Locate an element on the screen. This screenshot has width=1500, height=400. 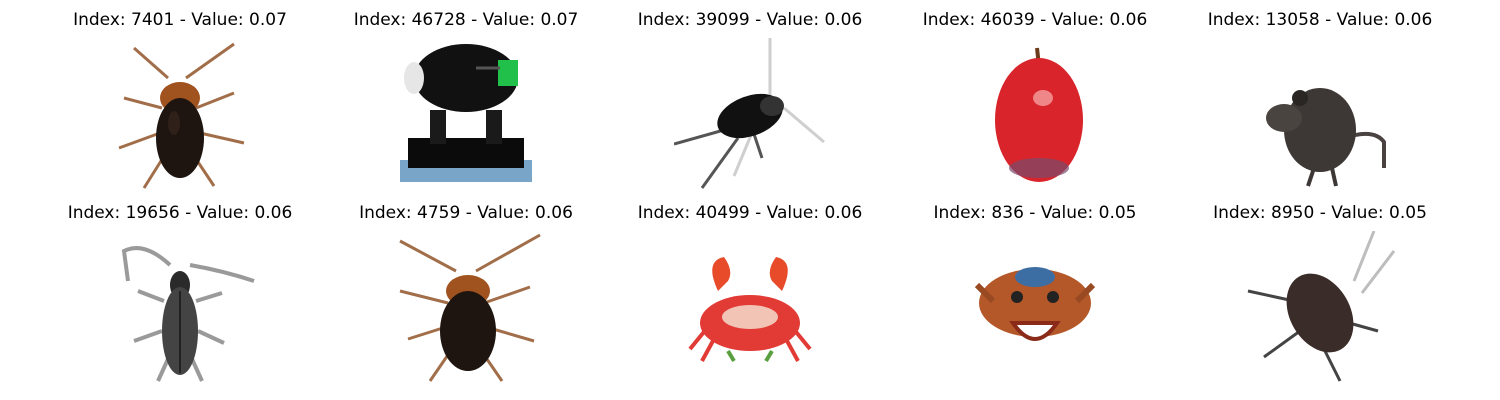
cell-caption: Index: 19656 - Value: 0.06 is located at coordinates (180, 213).